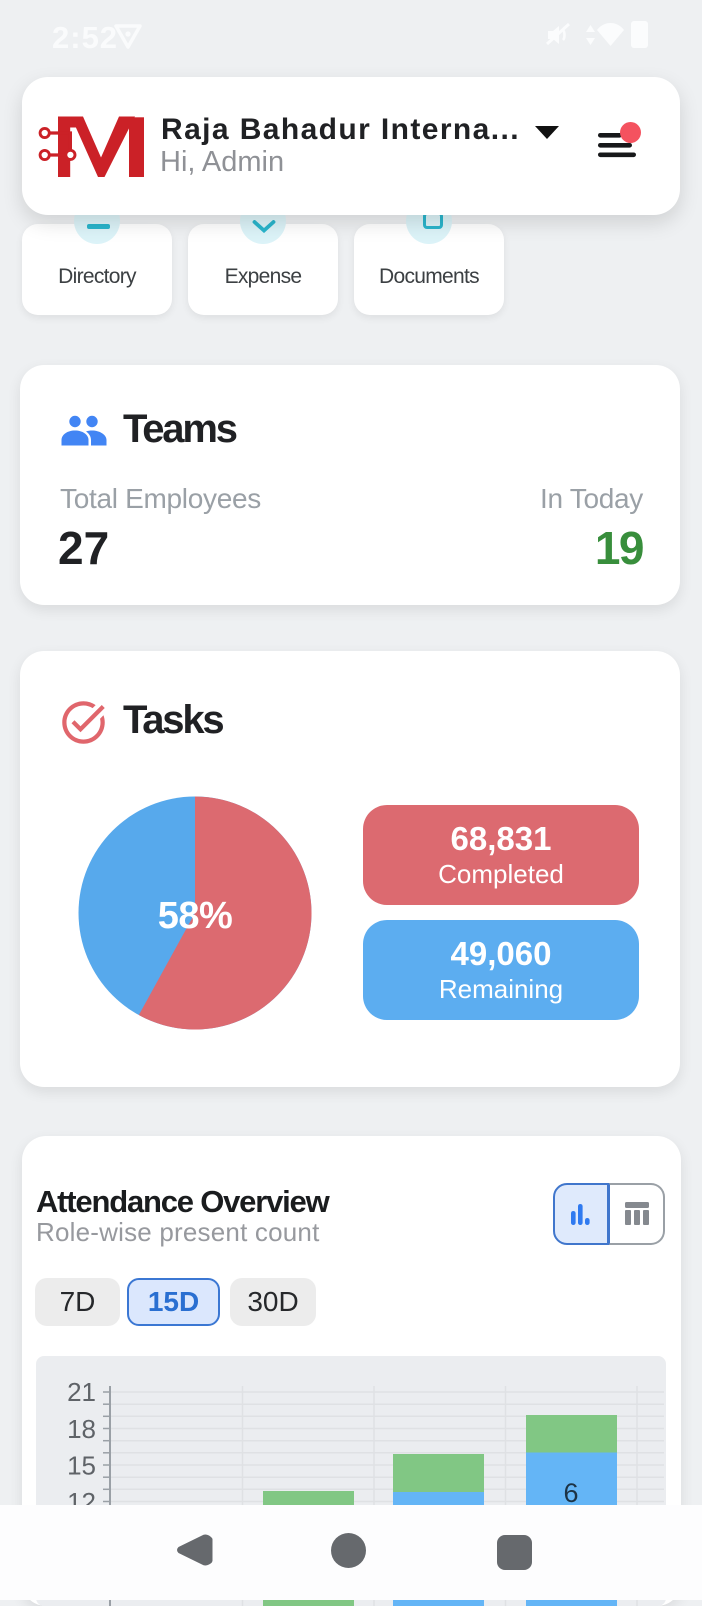 The width and height of the screenshot is (702, 1606). I want to click on svg-text: 21, so click(81, 1392).